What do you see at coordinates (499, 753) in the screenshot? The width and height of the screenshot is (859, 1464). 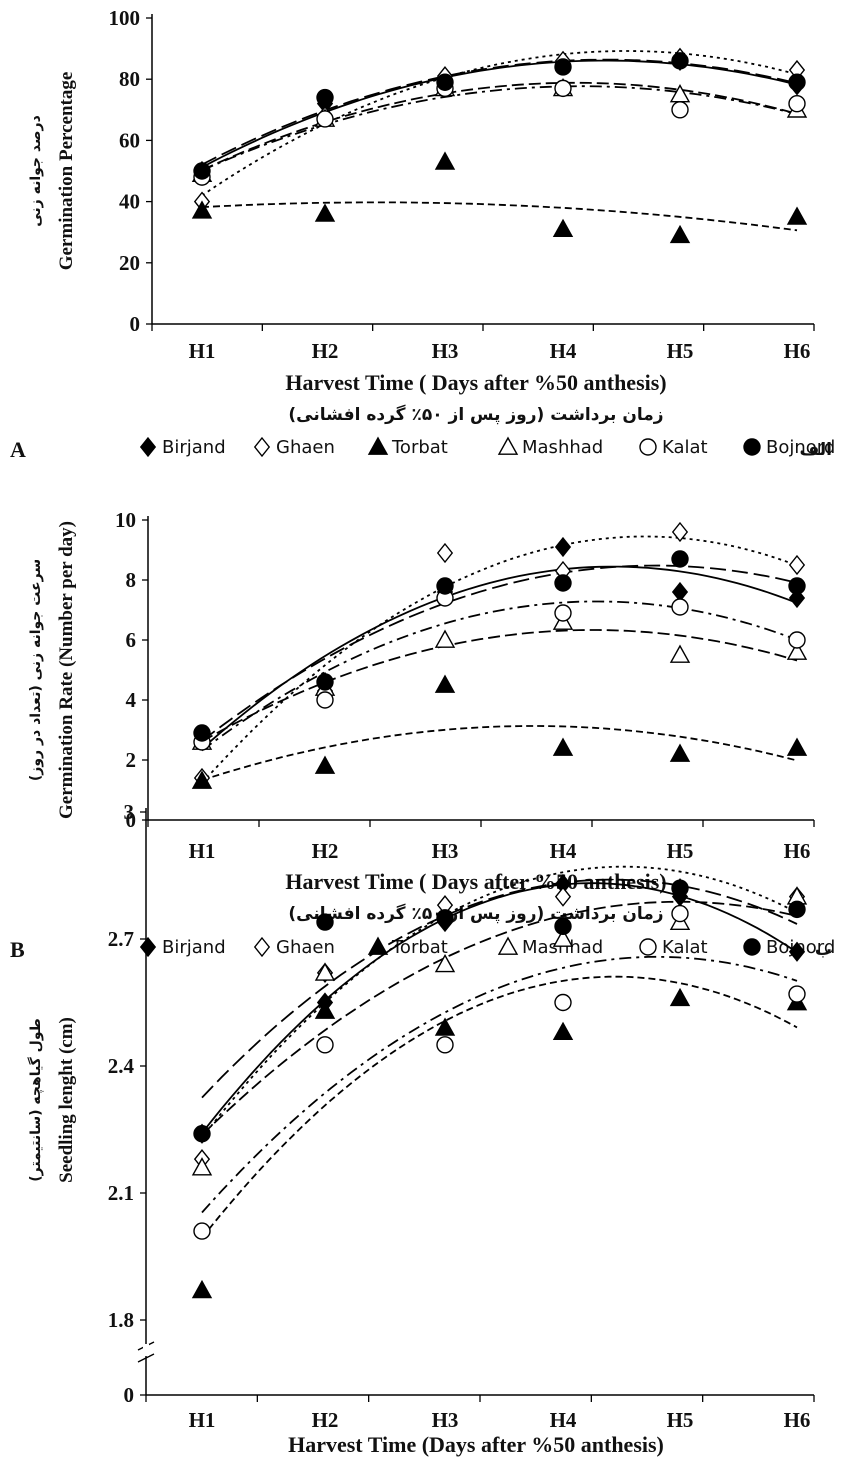 I see `trend-line-torbat` at bounding box center [499, 753].